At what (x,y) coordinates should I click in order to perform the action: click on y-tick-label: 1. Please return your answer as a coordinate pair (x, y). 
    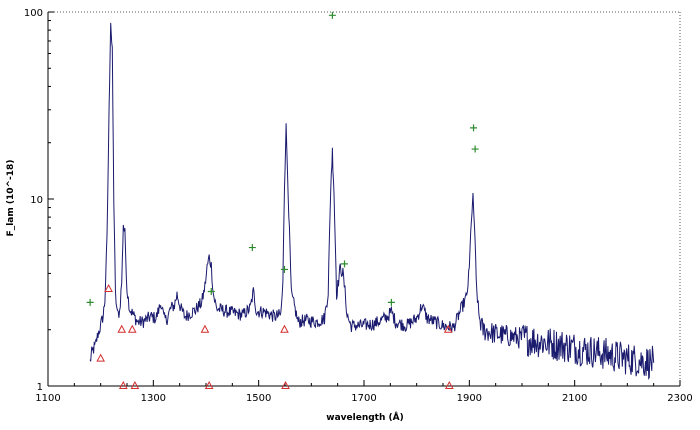
    Looking at the image, I should click on (40, 387).